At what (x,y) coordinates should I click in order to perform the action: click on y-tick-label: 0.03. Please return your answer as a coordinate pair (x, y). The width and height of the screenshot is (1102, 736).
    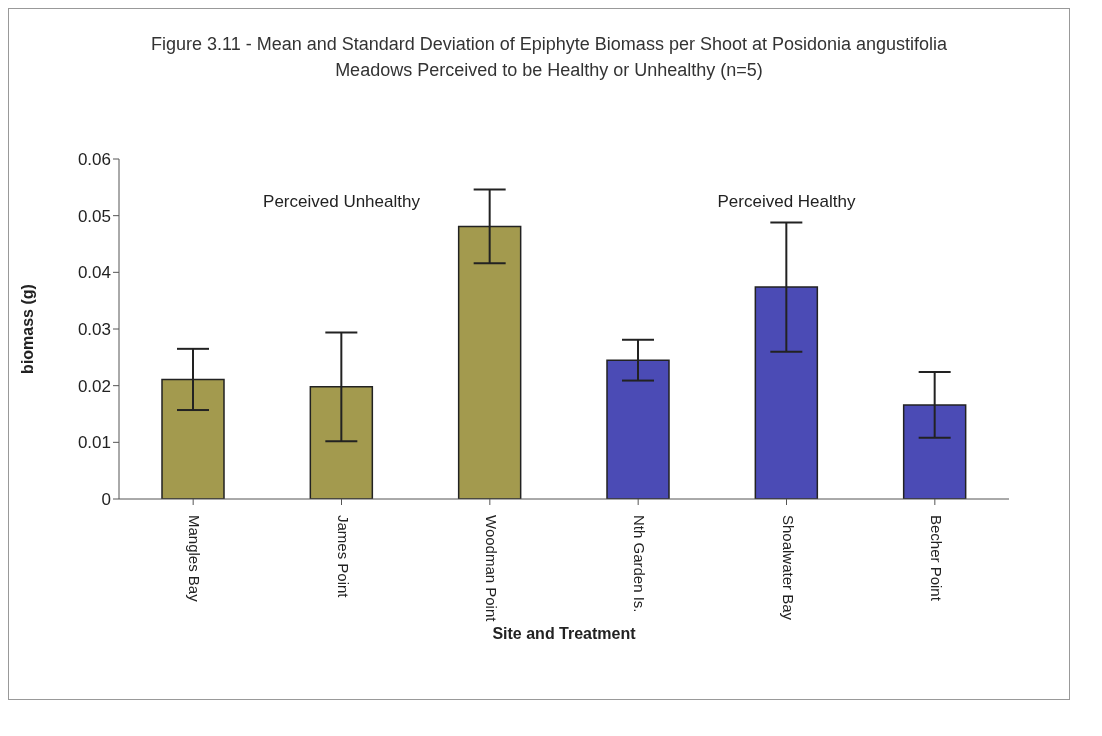
    Looking at the image, I should click on (94, 330).